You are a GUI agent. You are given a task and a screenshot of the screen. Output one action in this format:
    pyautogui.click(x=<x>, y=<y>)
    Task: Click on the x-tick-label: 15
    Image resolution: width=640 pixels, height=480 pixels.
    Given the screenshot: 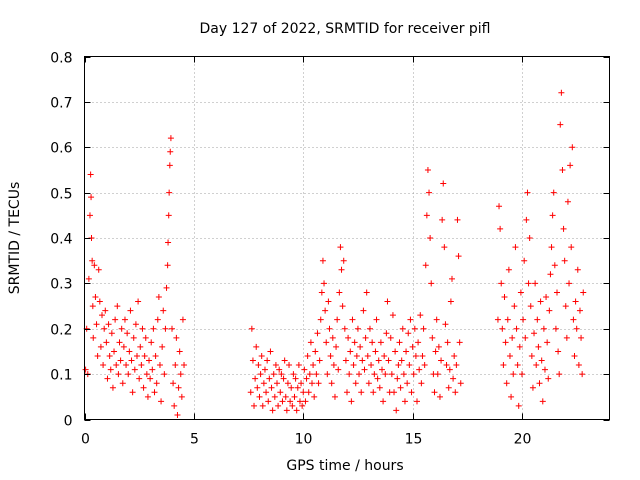 What is the action you would take?
    pyautogui.click(x=414, y=440)
    